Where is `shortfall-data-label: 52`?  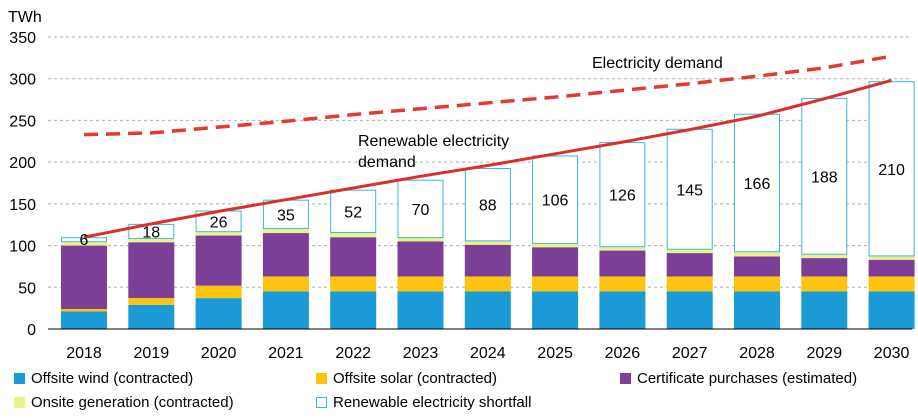 shortfall-data-label: 52 is located at coordinates (353, 212).